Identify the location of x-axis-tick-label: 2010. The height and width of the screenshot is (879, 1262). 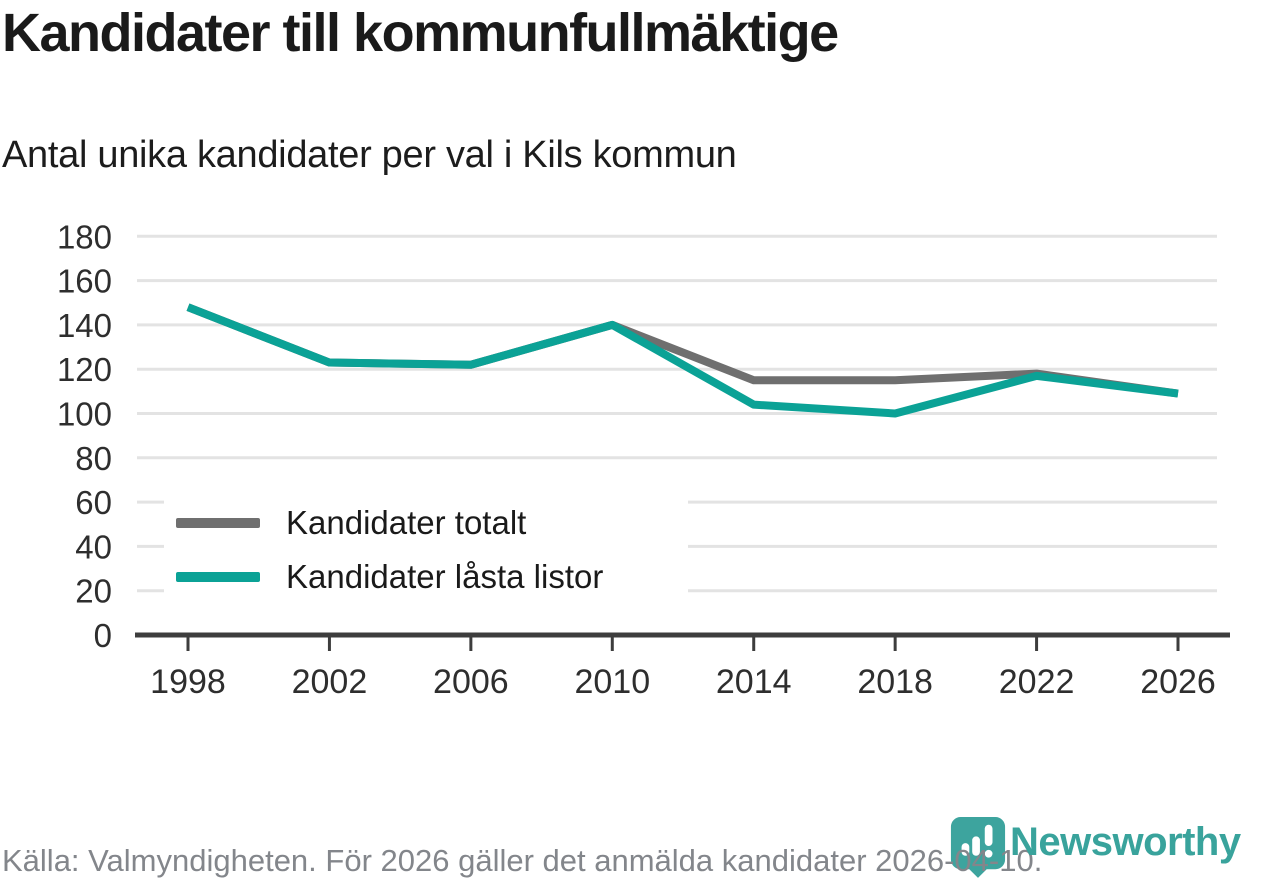
(612, 682).